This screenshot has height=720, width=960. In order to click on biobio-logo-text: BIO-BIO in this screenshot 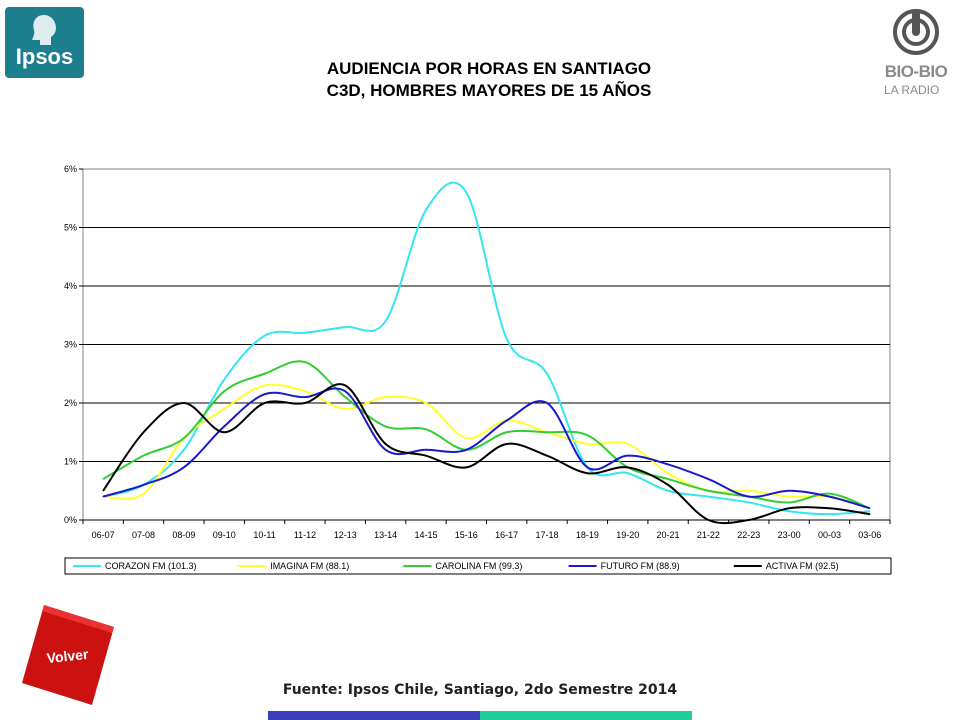, I will do `click(916, 71)`.